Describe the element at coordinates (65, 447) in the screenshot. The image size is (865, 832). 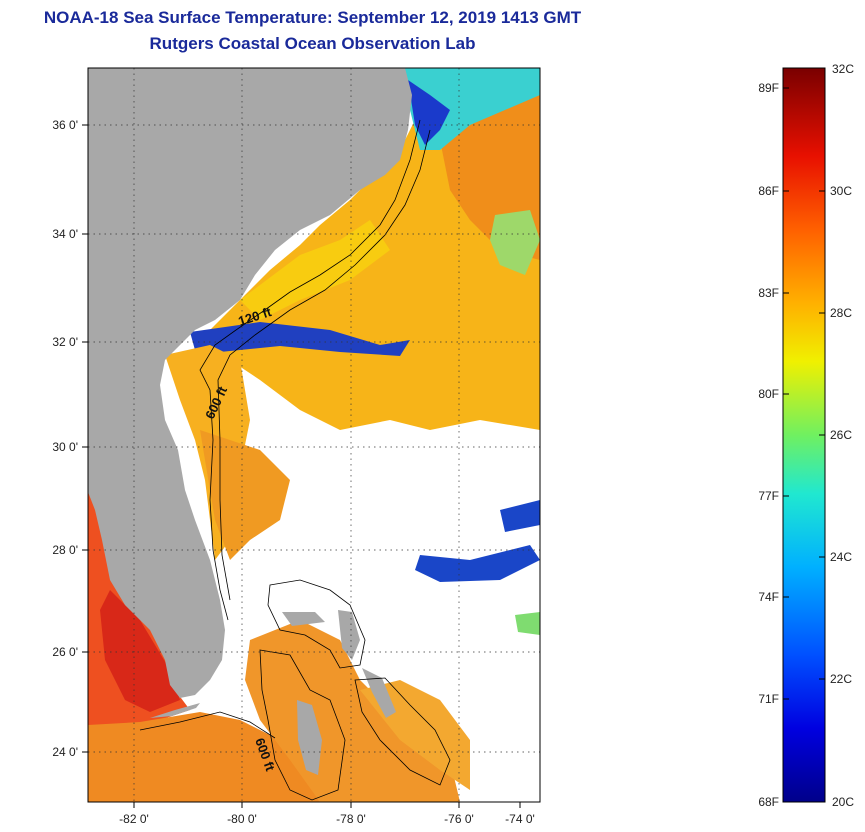
I see `lat-tick-label: 30 0'` at that location.